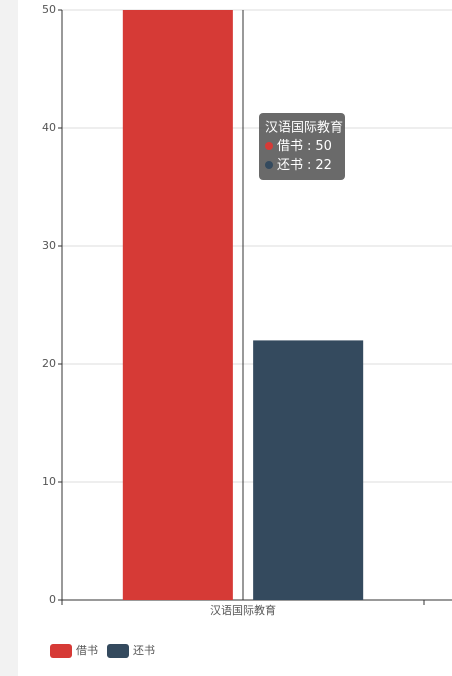 Image resolution: width=452 pixels, height=676 pixels. I want to click on tooltip: 汉语国际教育 借书:50 还书:22, so click(302, 146).